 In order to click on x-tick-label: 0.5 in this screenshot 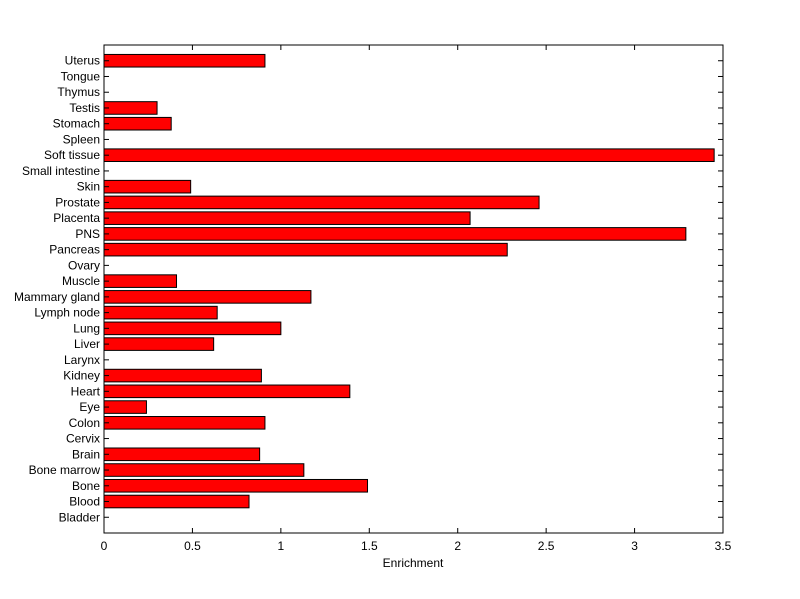, I will do `click(192, 546)`.